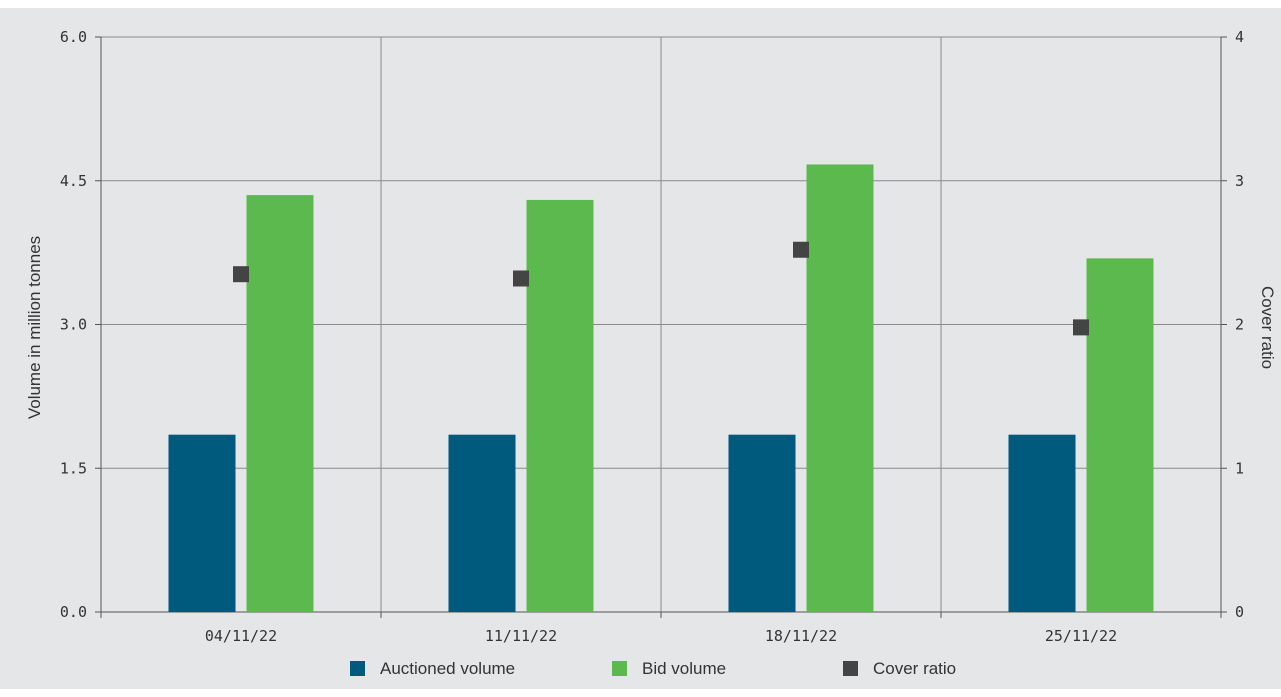 The width and height of the screenshot is (1281, 697). Describe the element at coordinates (1081, 636) in the screenshot. I see `x-tick-label: 25/11/22` at that location.